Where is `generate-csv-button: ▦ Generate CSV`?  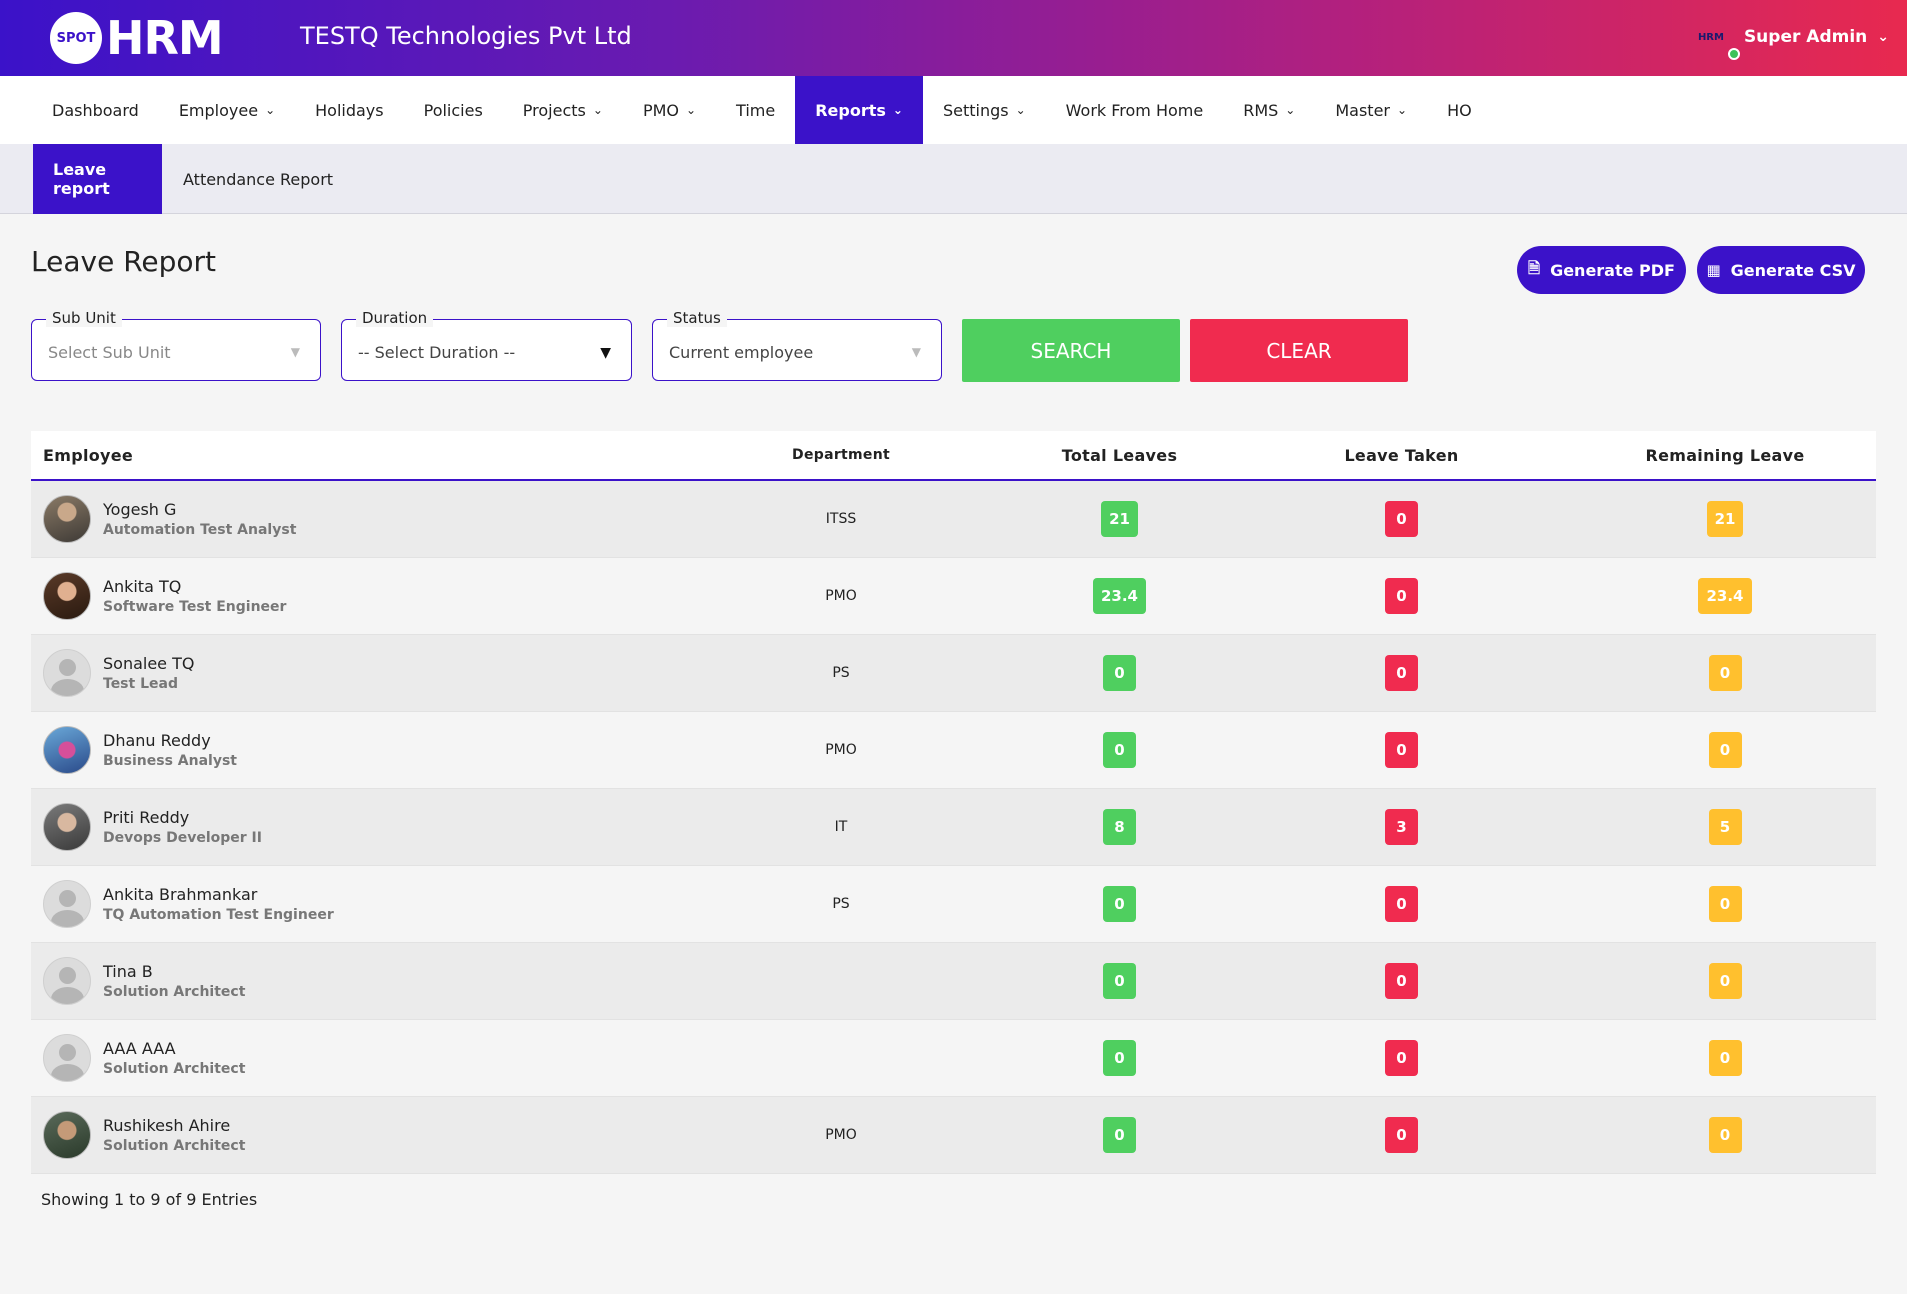
generate-csv-button: ▦ Generate CSV is located at coordinates (1781, 270).